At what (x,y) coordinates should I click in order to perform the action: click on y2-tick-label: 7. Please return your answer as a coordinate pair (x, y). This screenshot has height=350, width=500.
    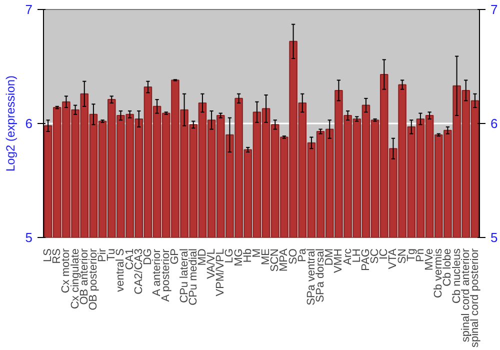
    Looking at the image, I should click on (494, 9).